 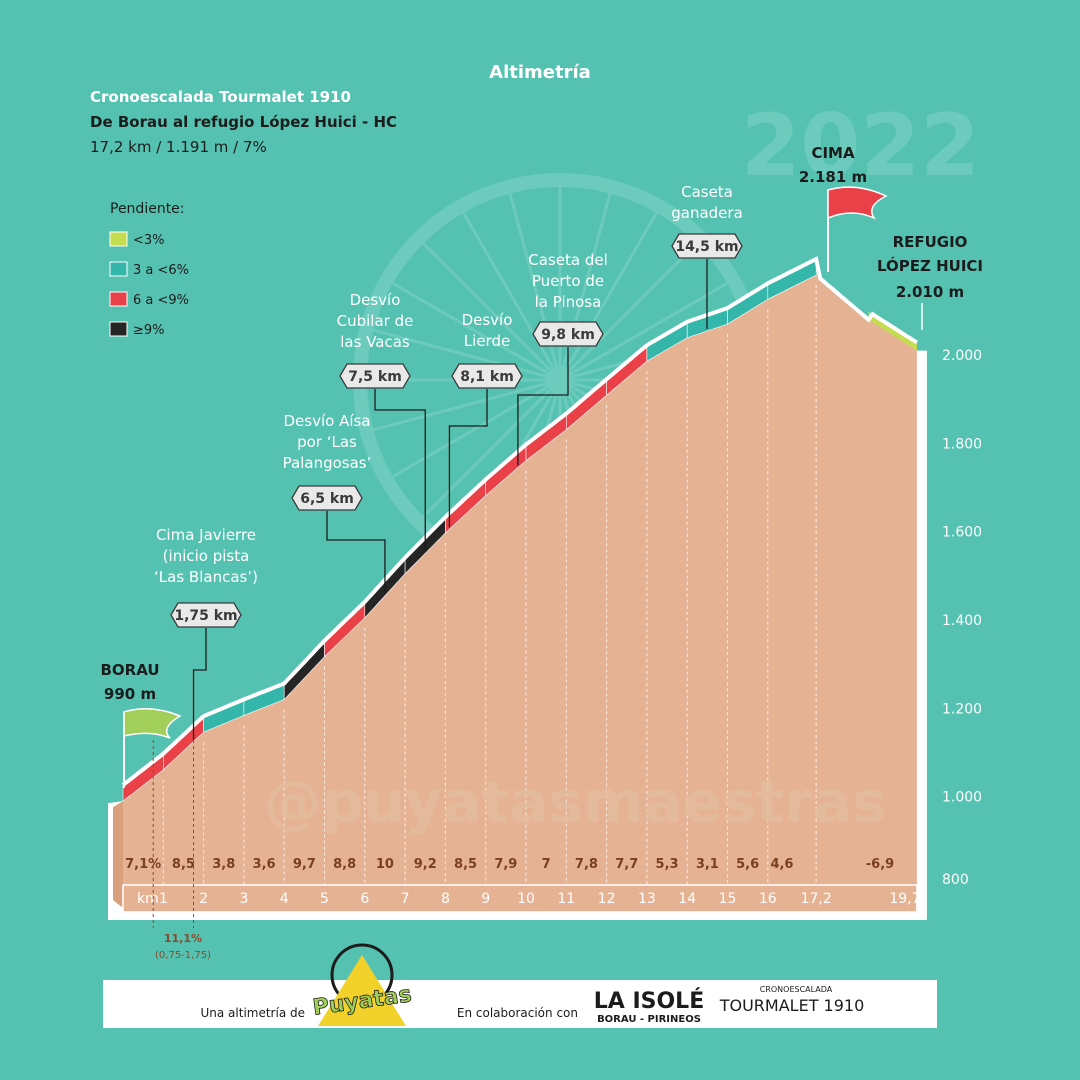 What do you see at coordinates (586, 864) in the screenshot?
I see `segment-grade-label: 7,8` at bounding box center [586, 864].